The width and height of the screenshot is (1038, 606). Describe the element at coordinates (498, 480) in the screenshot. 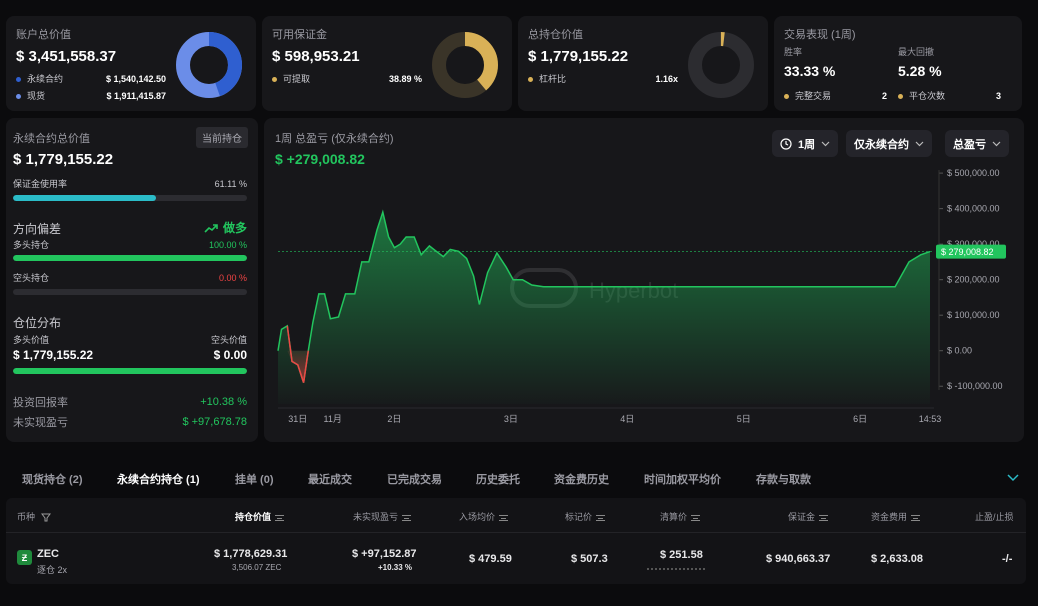

I see `tab-order-history: 历史委托` at that location.